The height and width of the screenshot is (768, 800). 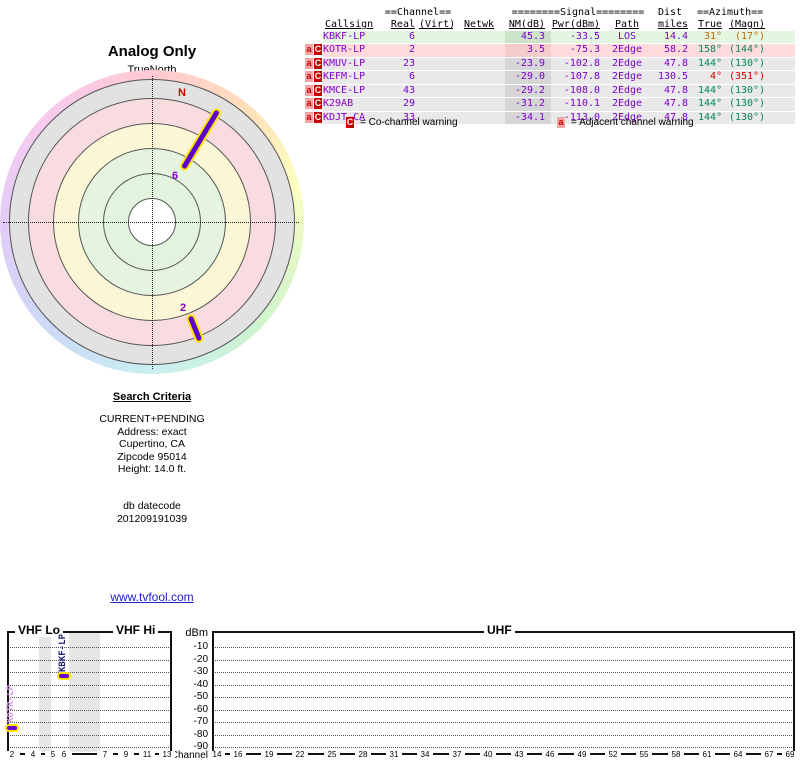 I want to click on search-line: Cupertino, CA, so click(x=152, y=444).